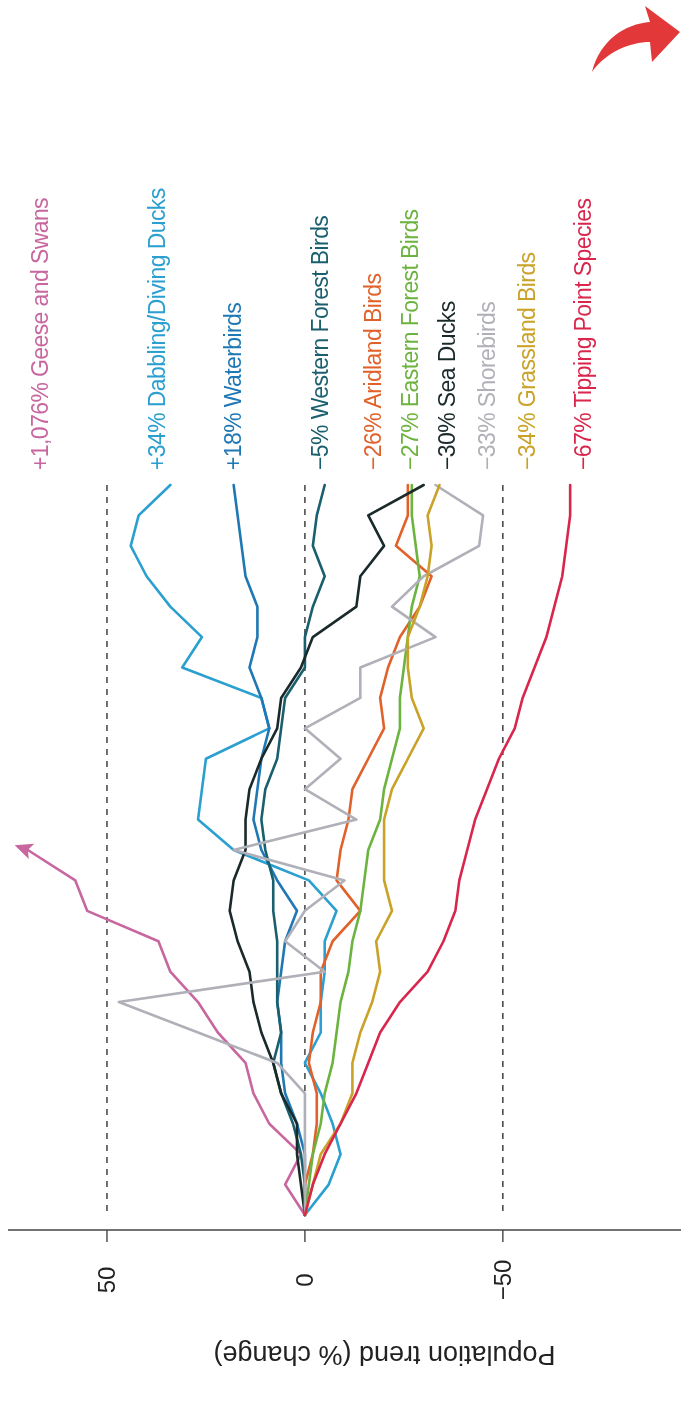 This screenshot has width=683, height=1401. Describe the element at coordinates (373, 371) in the screenshot. I see `text: −26% Aridland Birds` at that location.